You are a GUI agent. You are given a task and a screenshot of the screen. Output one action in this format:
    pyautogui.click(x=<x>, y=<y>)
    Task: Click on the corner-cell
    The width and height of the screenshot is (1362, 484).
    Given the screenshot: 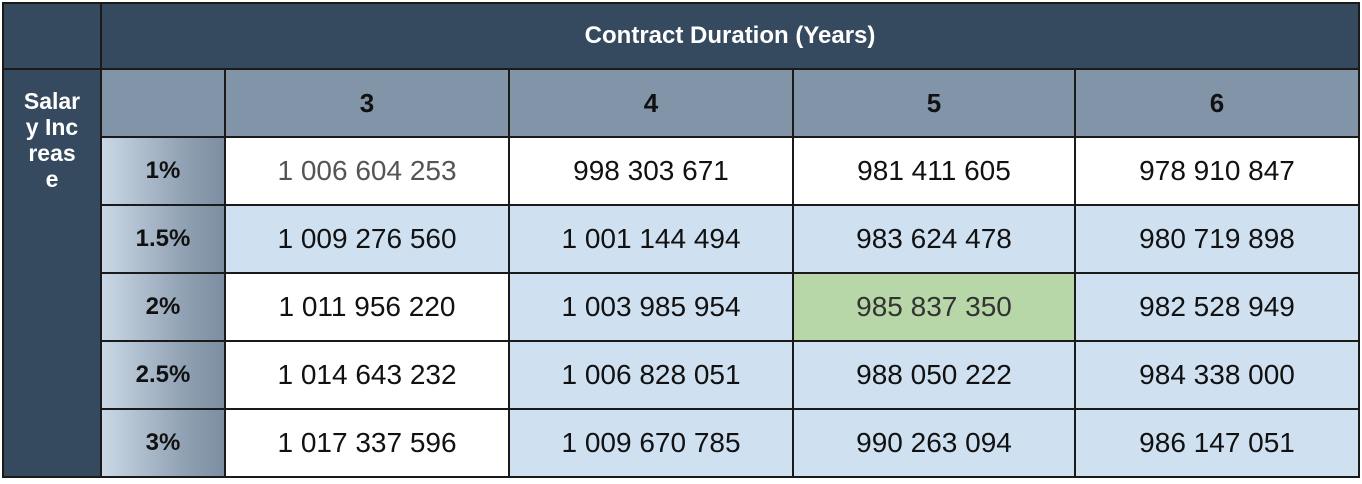 What is the action you would take?
    pyautogui.click(x=52, y=36)
    